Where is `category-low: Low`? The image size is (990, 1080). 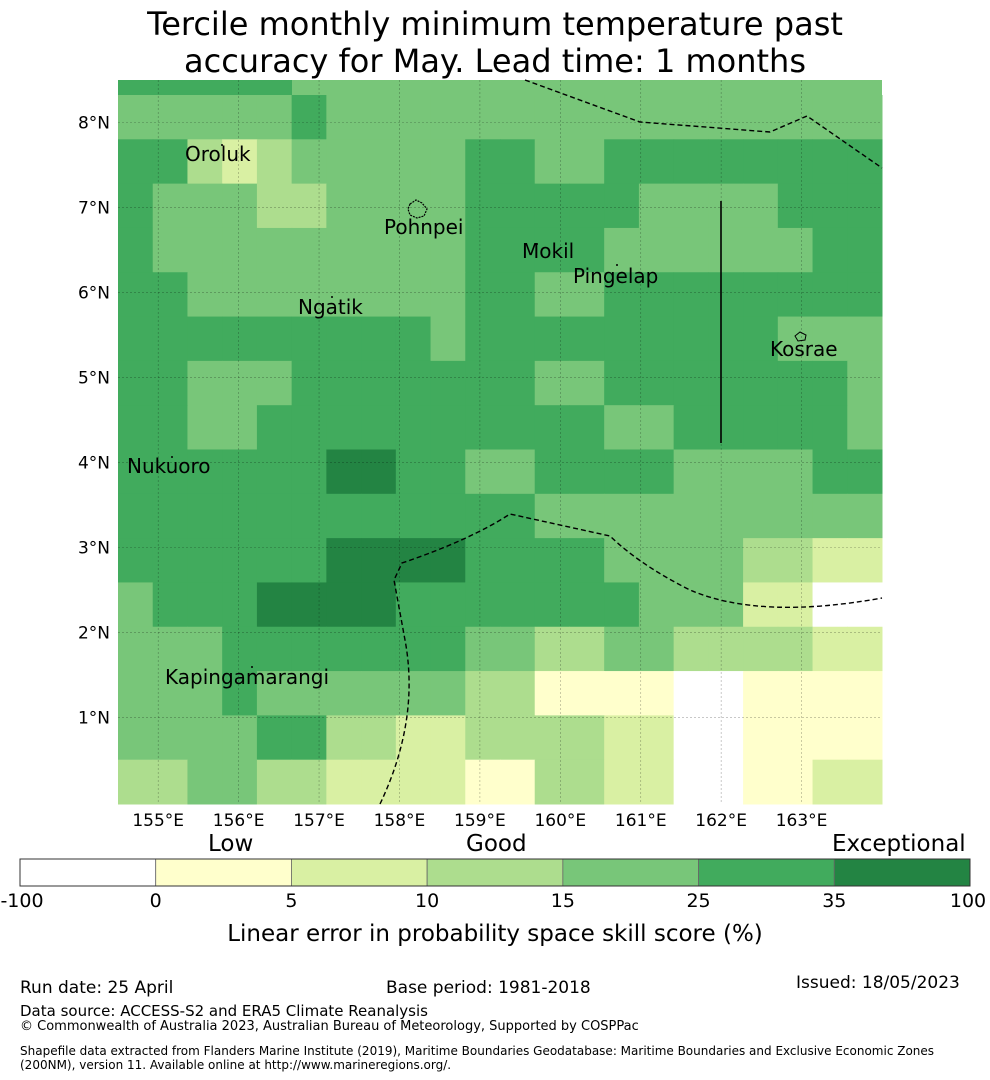 category-low: Low is located at coordinates (231, 844).